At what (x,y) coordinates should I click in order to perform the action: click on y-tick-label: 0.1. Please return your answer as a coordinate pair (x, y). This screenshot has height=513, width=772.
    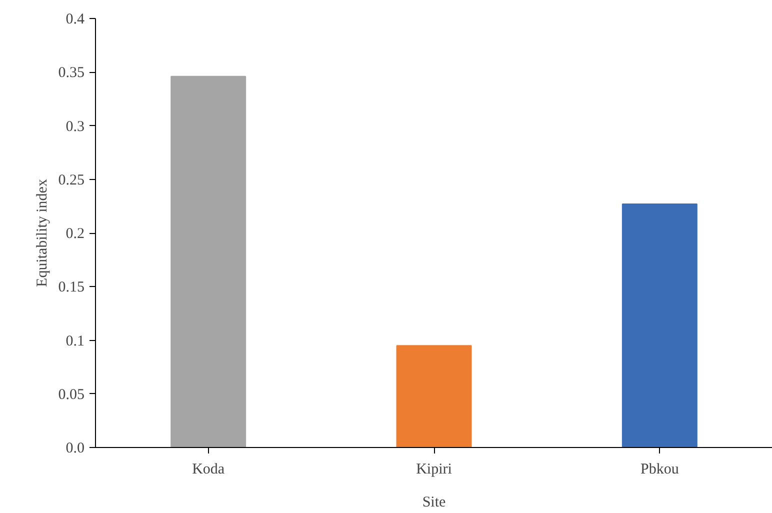
    Looking at the image, I should click on (75, 341).